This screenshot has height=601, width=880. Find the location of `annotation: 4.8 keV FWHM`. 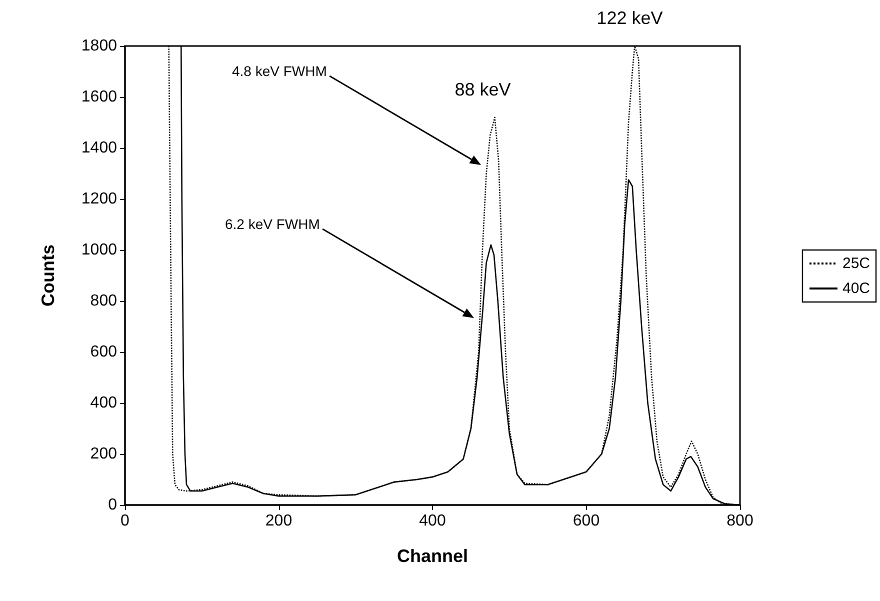

annotation: 4.8 keV FWHM is located at coordinates (279, 71).